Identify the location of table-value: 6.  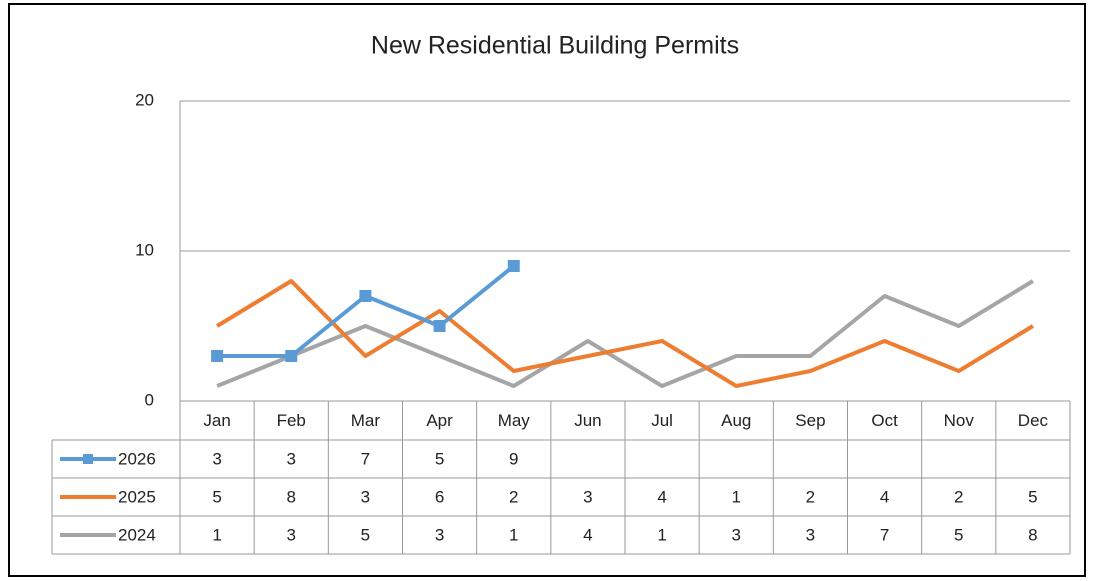
(439, 496).